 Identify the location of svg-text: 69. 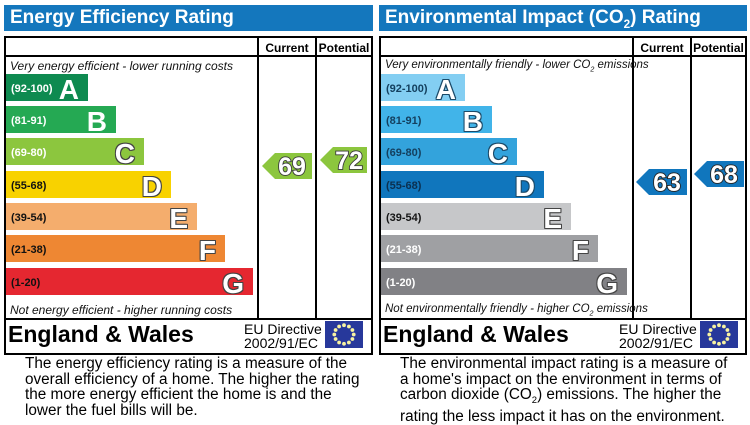
(292, 166).